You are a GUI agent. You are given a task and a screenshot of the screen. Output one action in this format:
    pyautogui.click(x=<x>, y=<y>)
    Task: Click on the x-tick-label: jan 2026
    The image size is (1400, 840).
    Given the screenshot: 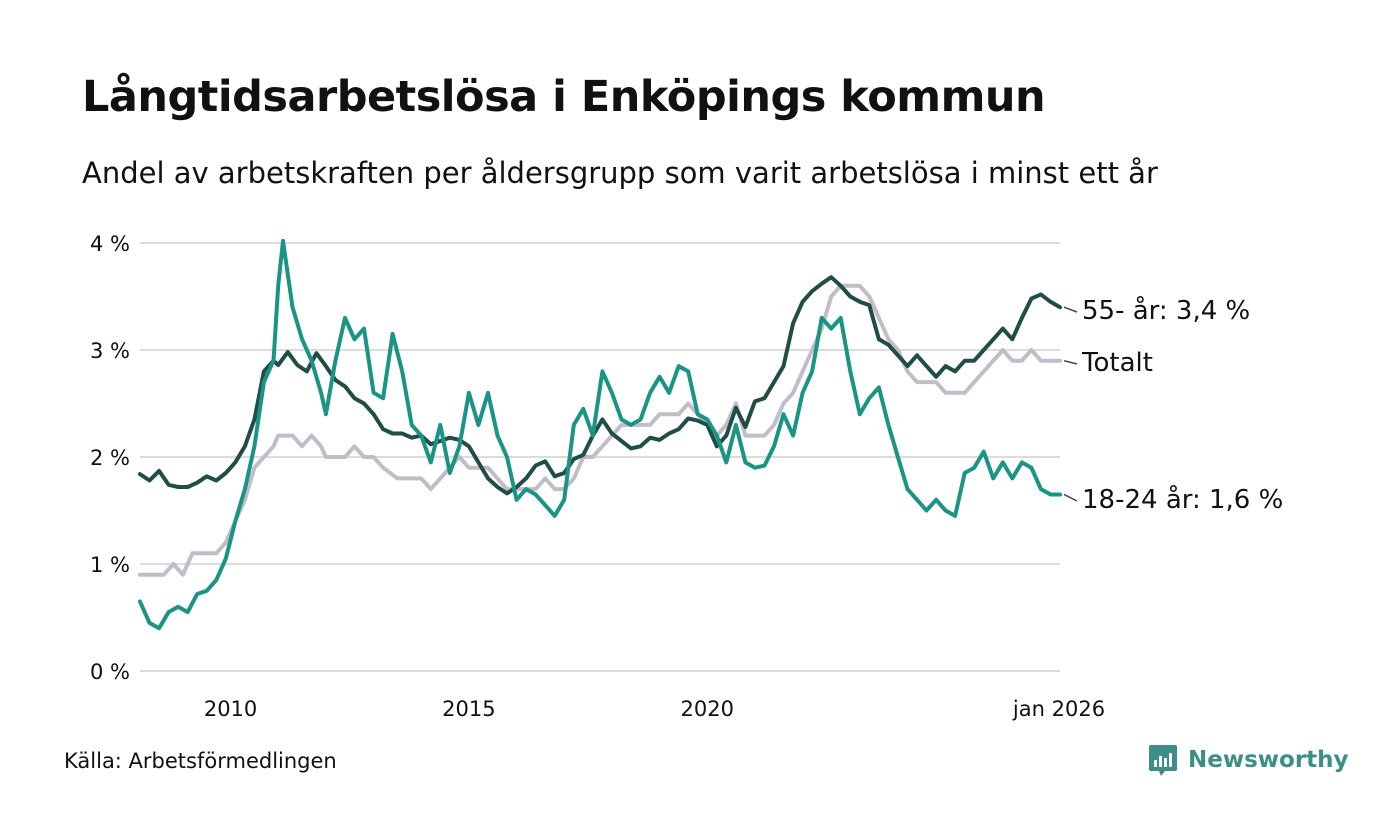 What is the action you would take?
    pyautogui.click(x=1058, y=709)
    